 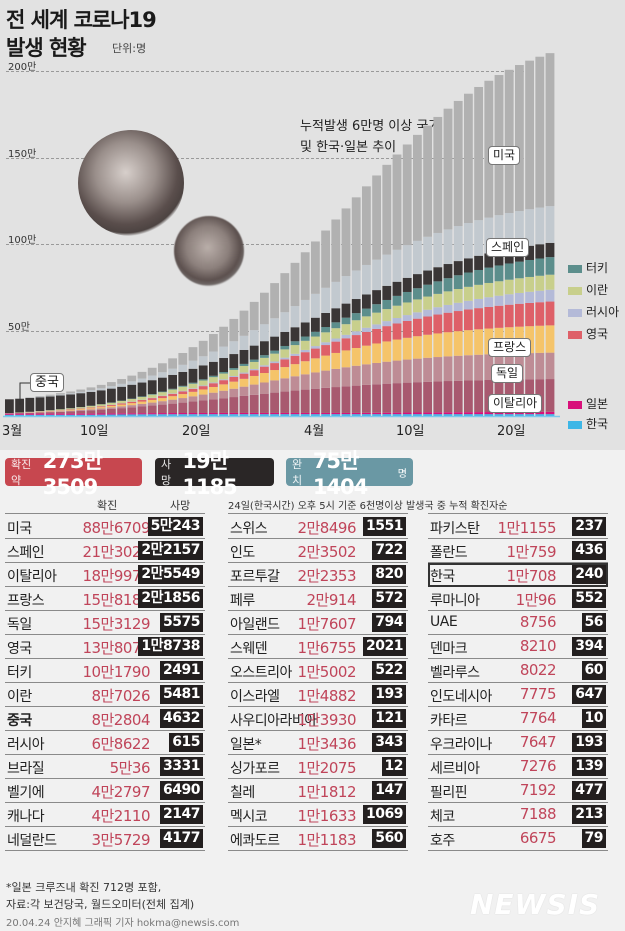 I want to click on country-name: 벨라루스, so click(x=455, y=673).